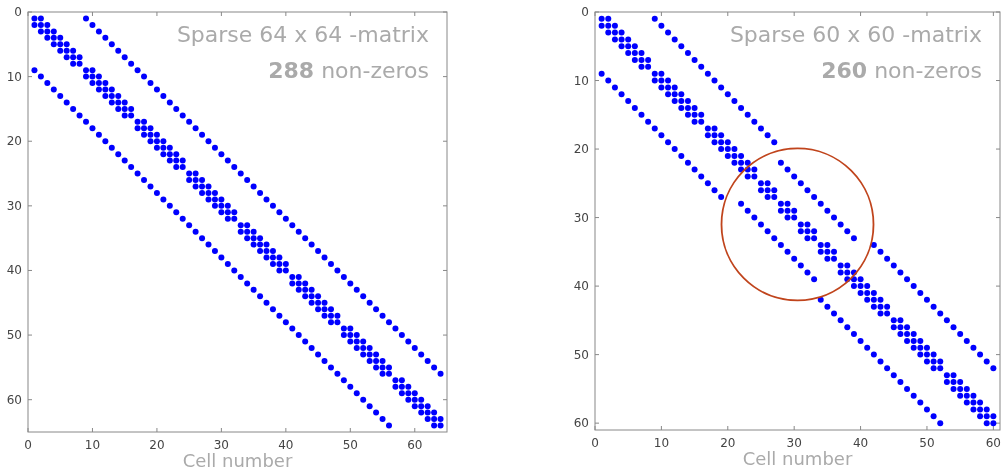  What do you see at coordinates (302, 34) in the screenshot?
I see `text: Sparse 64 x 64 -matrix` at bounding box center [302, 34].